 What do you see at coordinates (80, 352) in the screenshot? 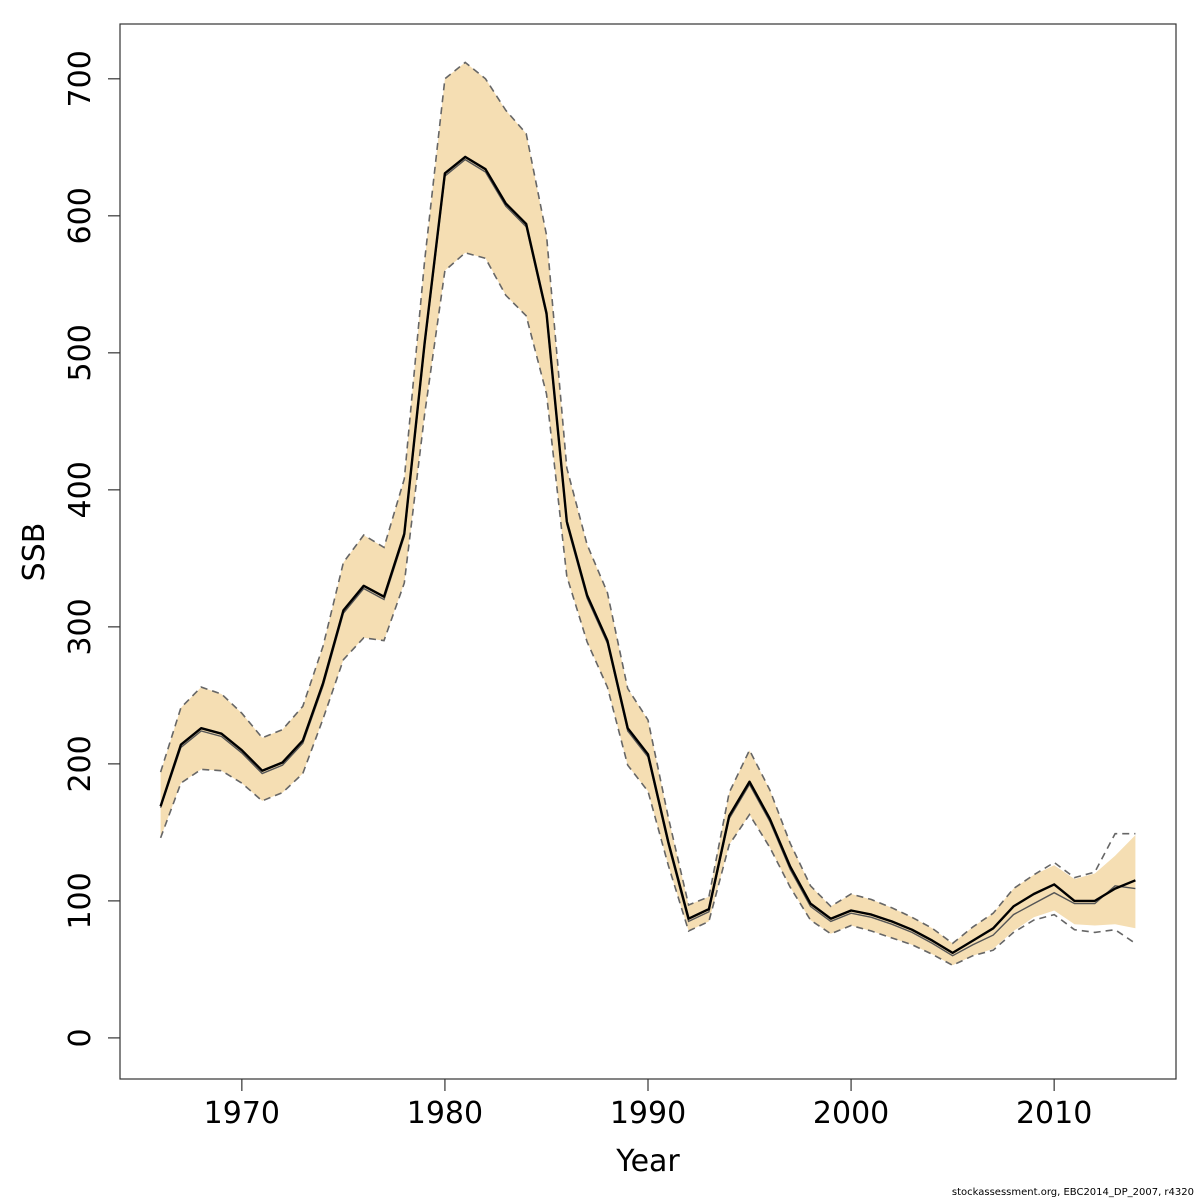
I see `y-tick-label: 500` at bounding box center [80, 352].